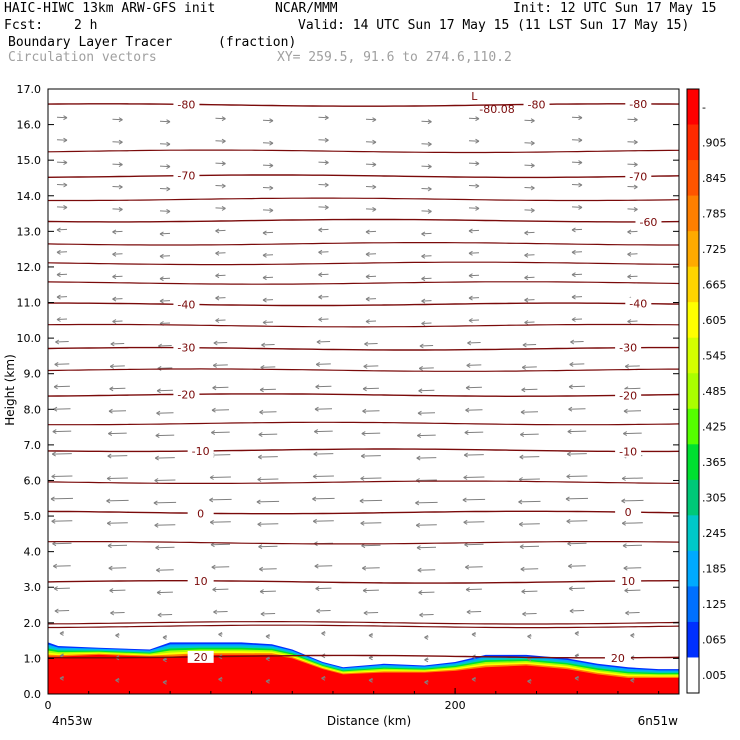 The image size is (740, 740). What do you see at coordinates (628, 512) in the screenshot?
I see `contour-label-2-1: 0` at bounding box center [628, 512].